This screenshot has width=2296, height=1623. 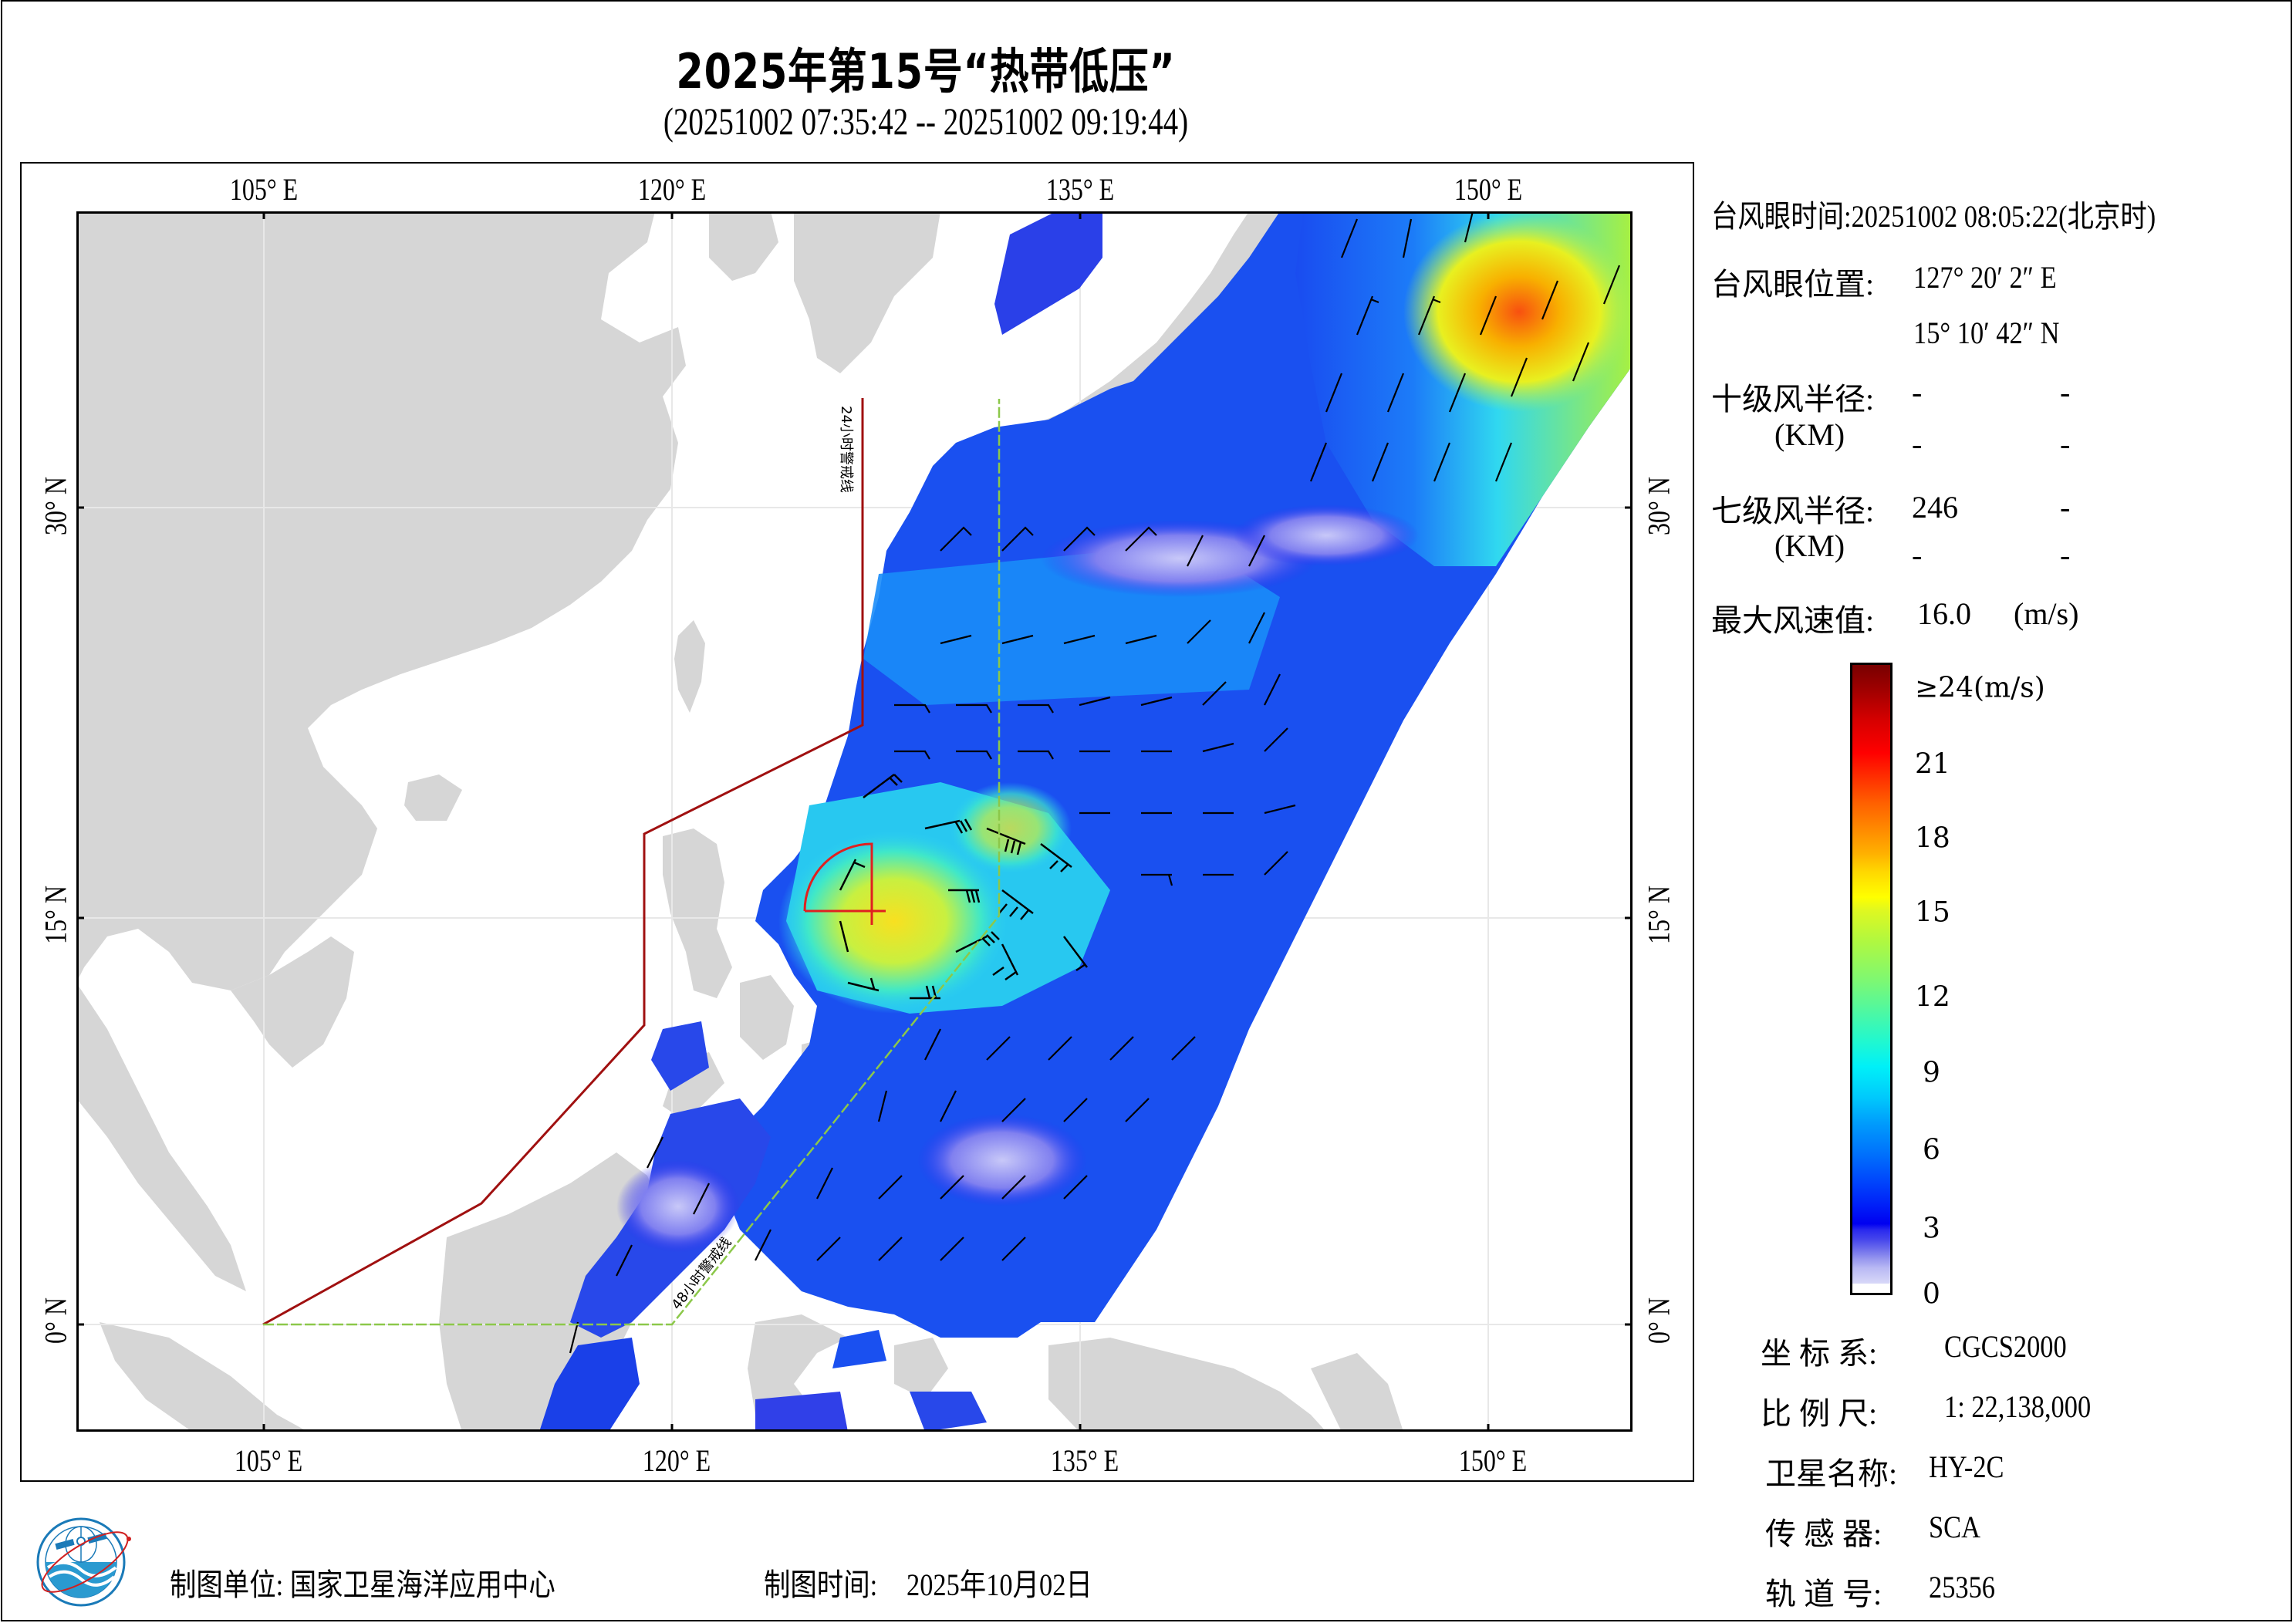 I want to click on r7-label: 七级风半径:, so click(x=1793, y=511).